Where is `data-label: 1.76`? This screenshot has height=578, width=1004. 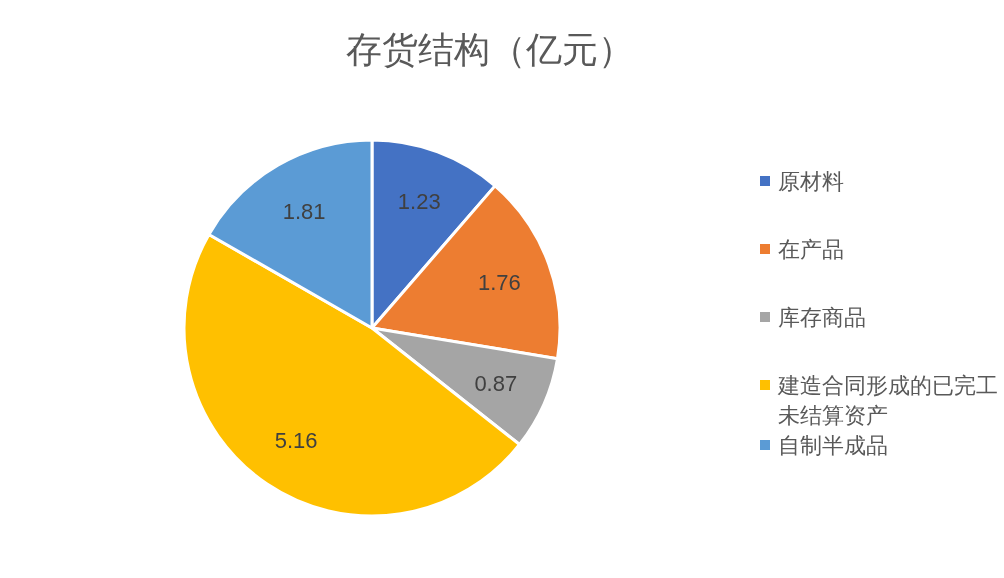 data-label: 1.76 is located at coordinates (499, 283).